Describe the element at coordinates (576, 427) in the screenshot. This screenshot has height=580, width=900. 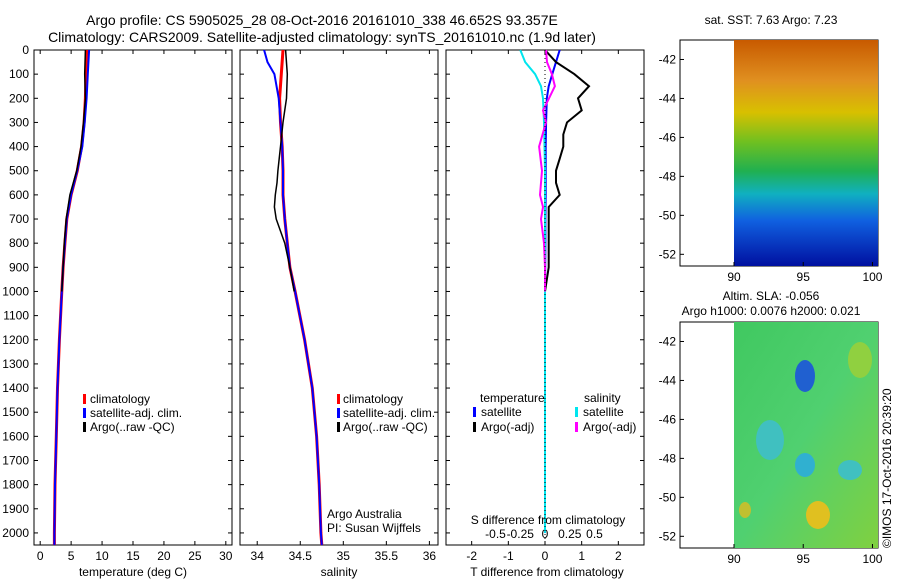
I see `legend-swatch-s-argo` at that location.